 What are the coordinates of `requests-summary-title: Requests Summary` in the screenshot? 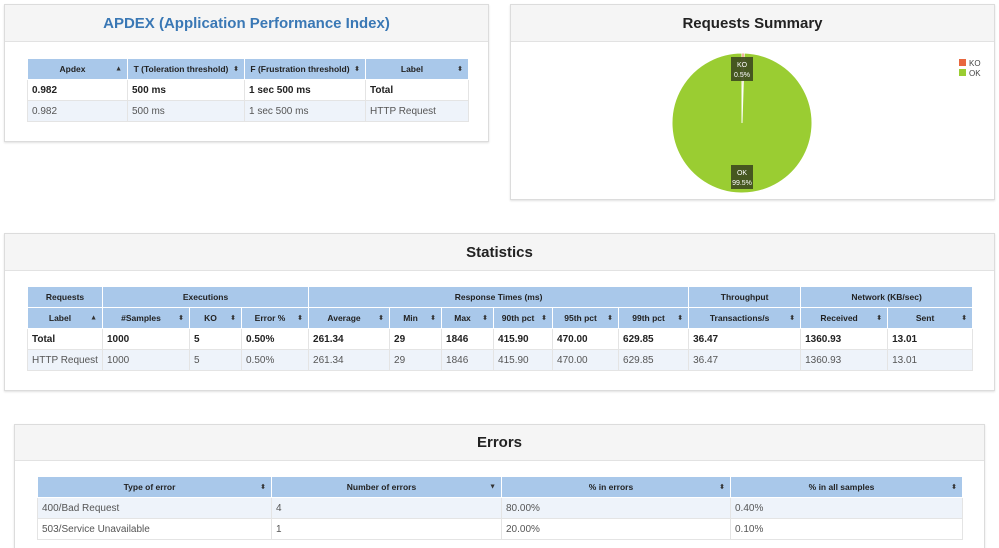 It's located at (752, 23).